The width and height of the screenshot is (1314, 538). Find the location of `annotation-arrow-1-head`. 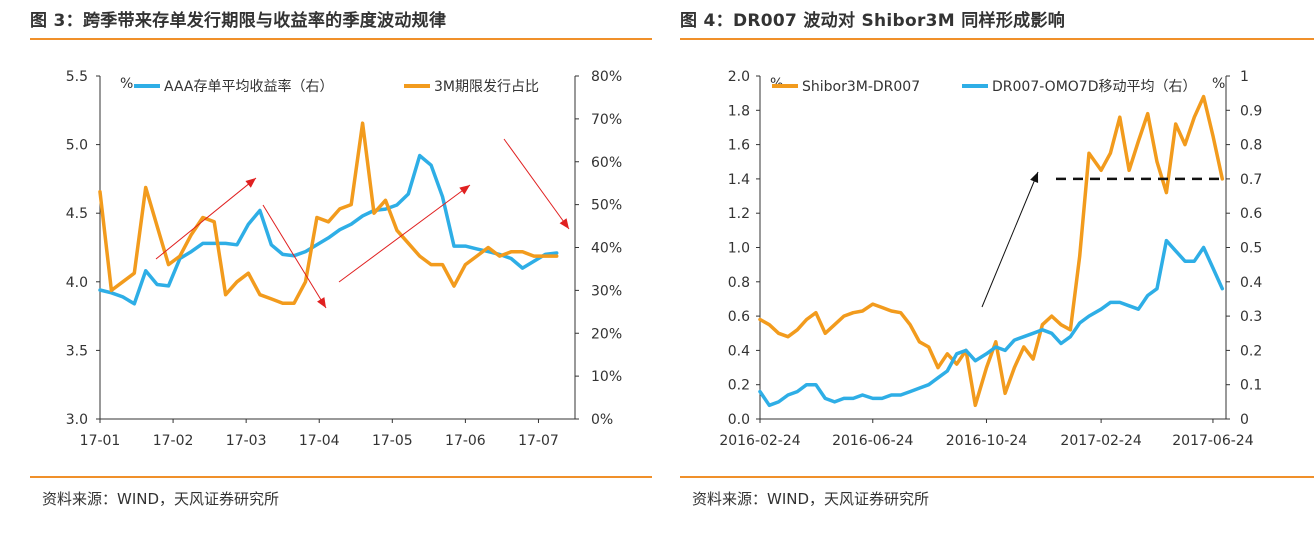

annotation-arrow-1-head is located at coordinates (250, 183).